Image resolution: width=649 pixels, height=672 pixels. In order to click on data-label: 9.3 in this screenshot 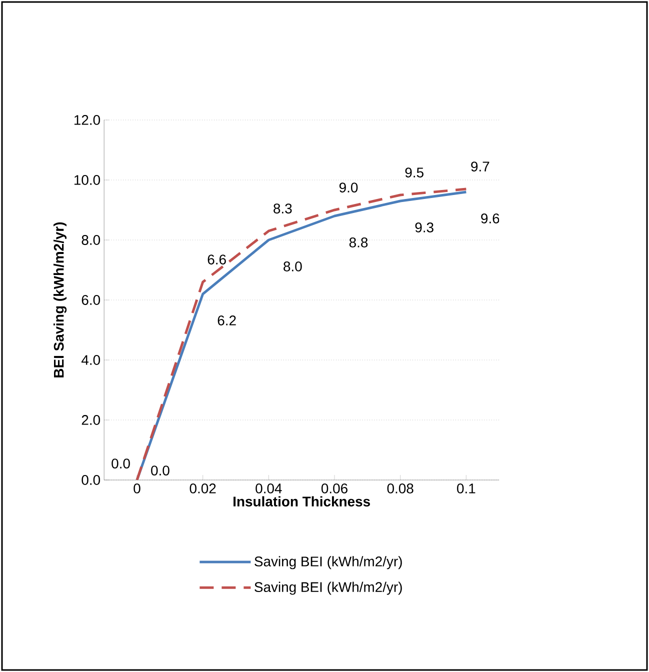, I will do `click(424, 227)`.